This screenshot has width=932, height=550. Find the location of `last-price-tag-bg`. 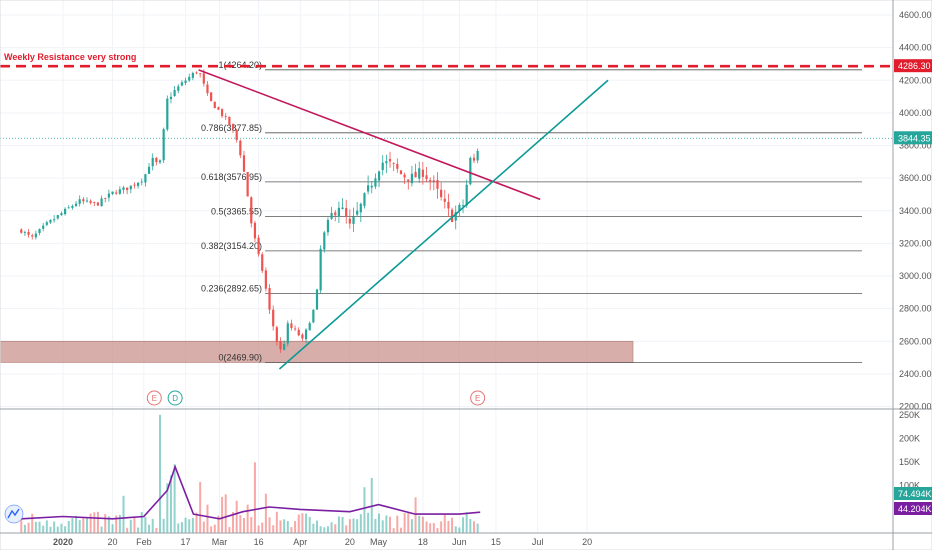

last-price-tag-bg is located at coordinates (913, 138).